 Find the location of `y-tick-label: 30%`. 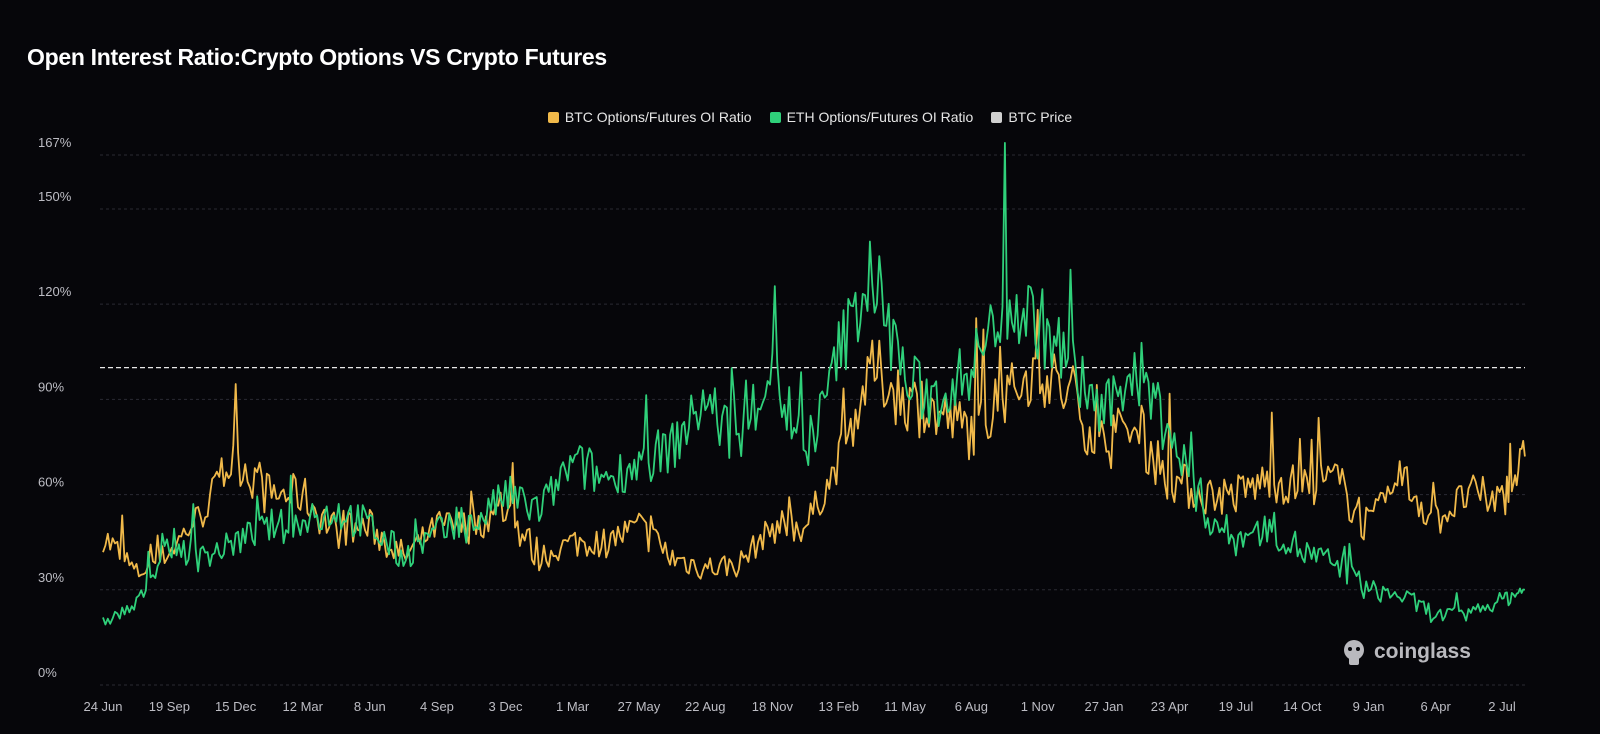

y-tick-label: 30% is located at coordinates (51, 577).